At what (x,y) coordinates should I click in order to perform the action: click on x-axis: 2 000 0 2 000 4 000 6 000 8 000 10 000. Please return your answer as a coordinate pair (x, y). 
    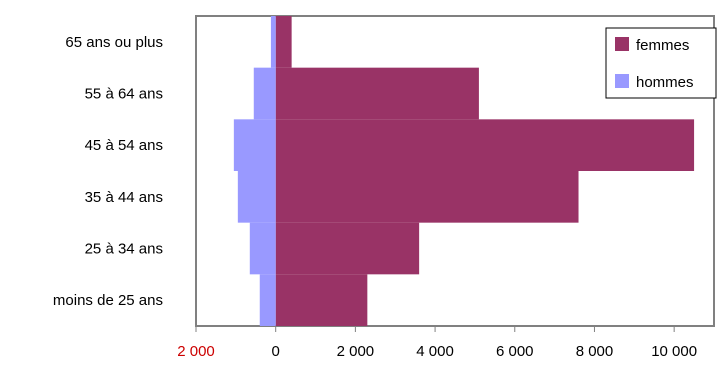
    Looking at the image, I should click on (437, 343).